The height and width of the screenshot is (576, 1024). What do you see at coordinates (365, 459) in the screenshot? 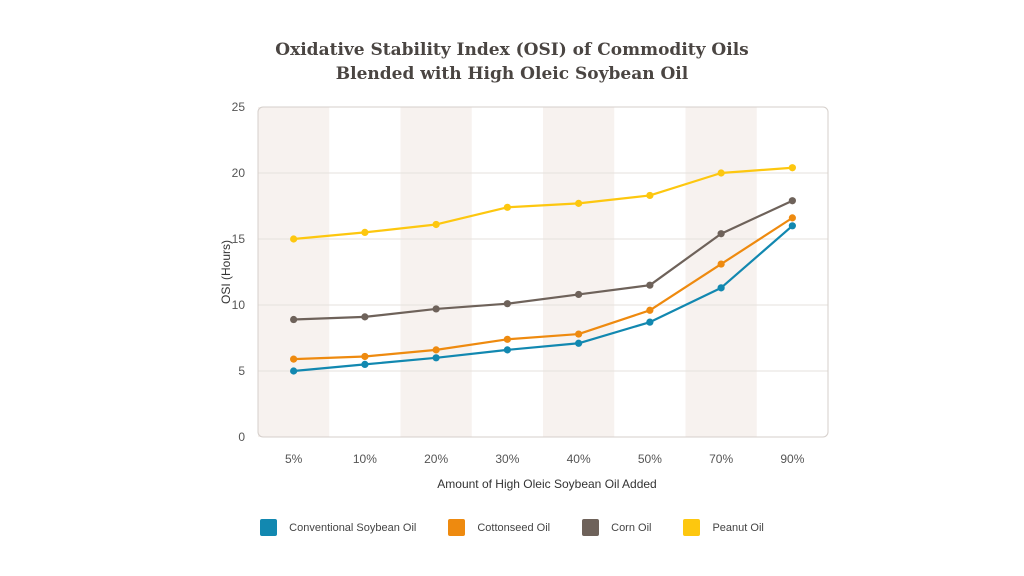
I see `x-tick-label: 10%` at bounding box center [365, 459].